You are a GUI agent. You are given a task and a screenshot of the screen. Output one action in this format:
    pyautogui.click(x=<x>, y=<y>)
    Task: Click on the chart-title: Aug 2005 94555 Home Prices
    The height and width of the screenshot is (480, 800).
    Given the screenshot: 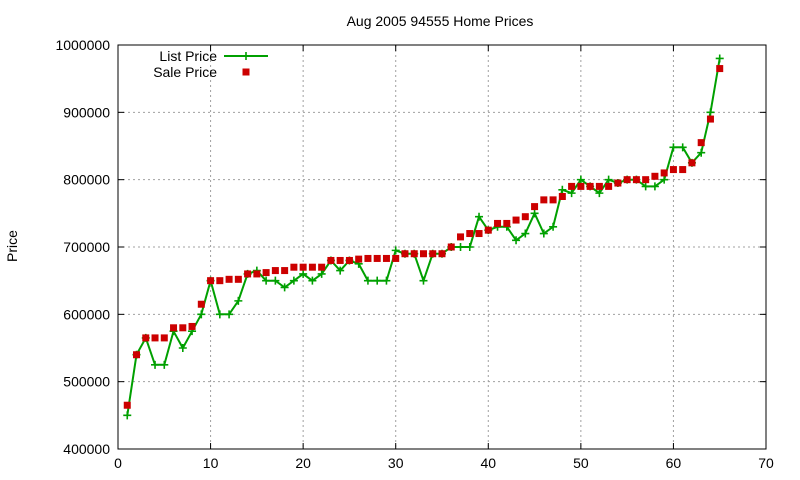 What is the action you would take?
    pyautogui.click(x=440, y=21)
    